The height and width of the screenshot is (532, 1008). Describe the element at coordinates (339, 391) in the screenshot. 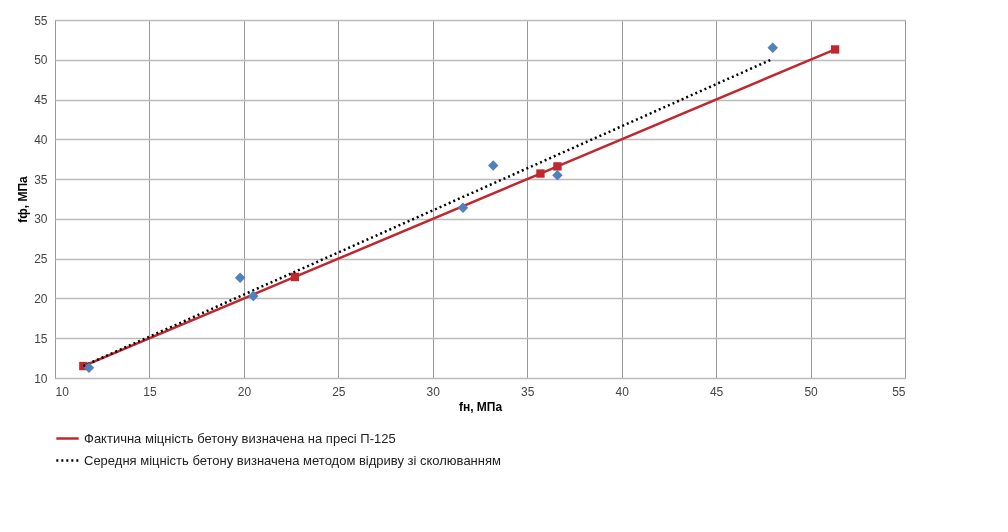

I see `x-tick-label: 25` at that location.